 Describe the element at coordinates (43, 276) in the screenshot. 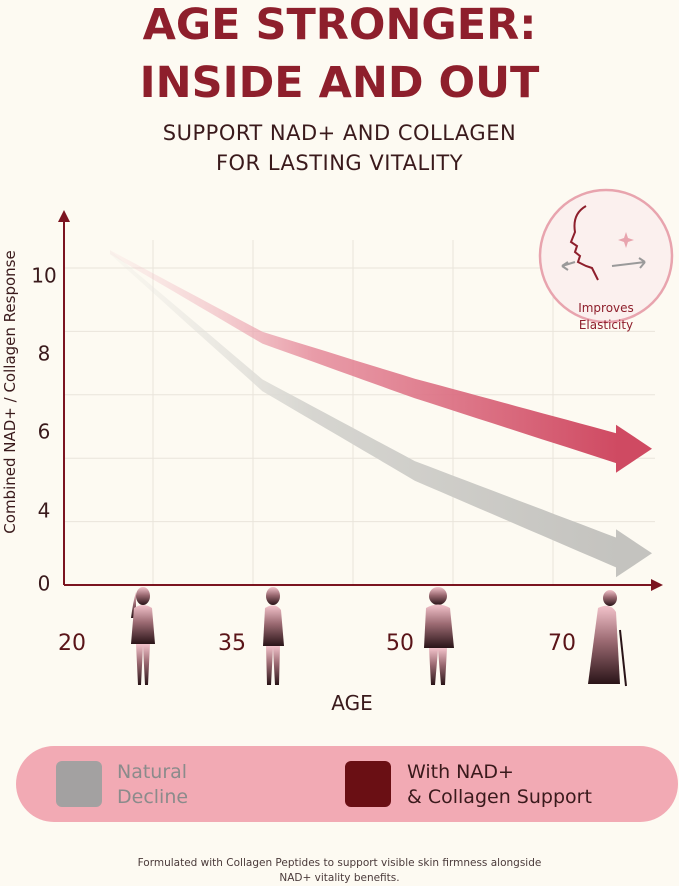

I see `y-tick-label: 10` at that location.